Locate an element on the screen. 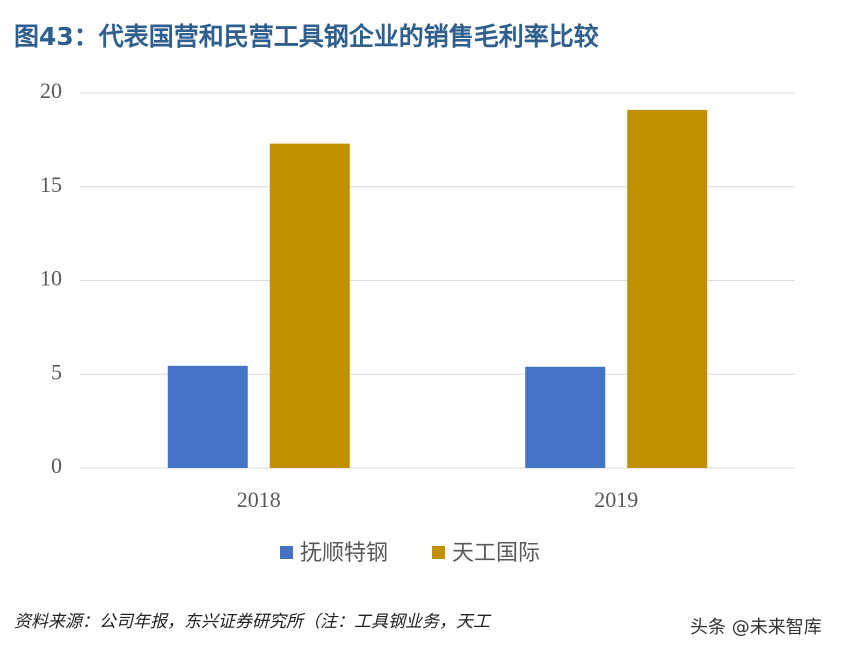 The width and height of the screenshot is (853, 659). y-tick-label: 15 is located at coordinates (51, 184).